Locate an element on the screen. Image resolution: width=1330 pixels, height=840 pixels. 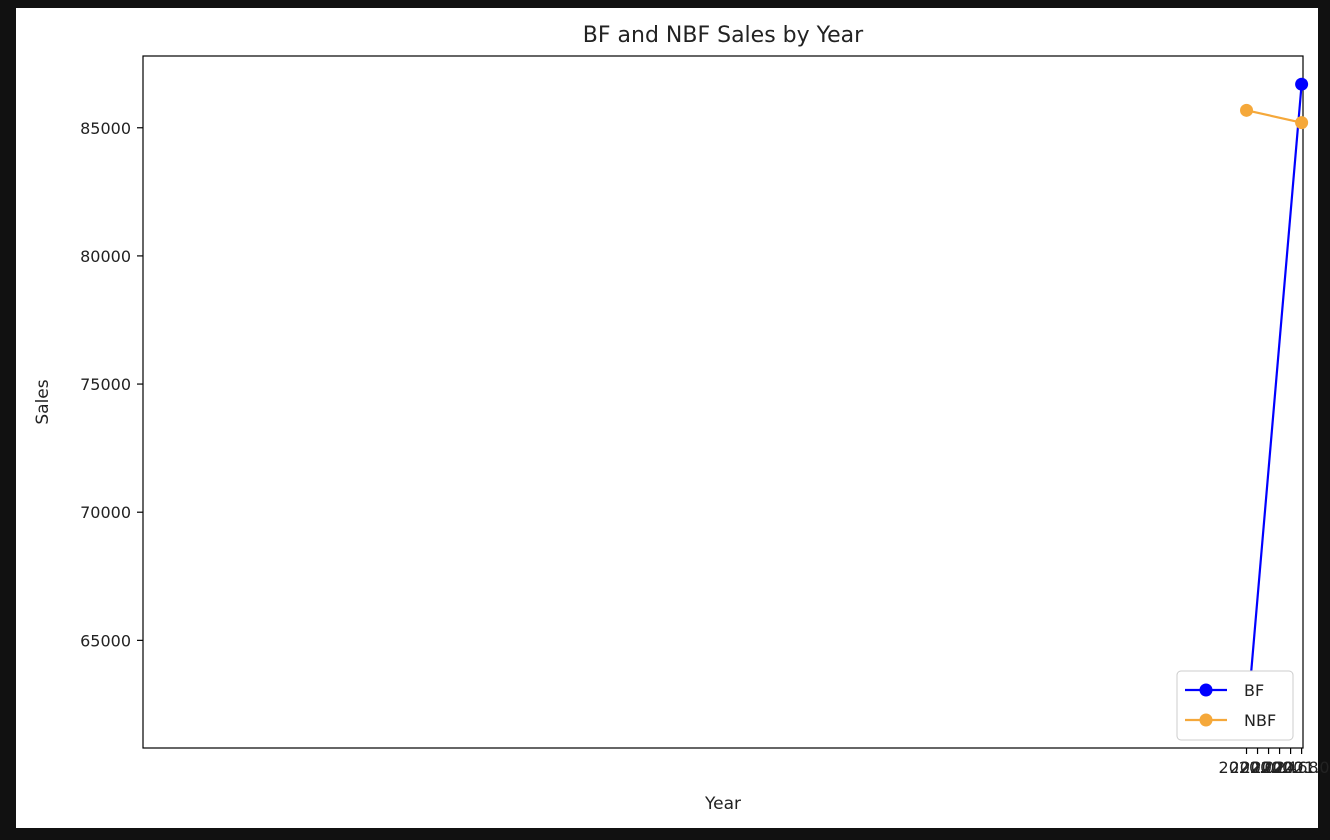
chart-title: BF and NBF Sales by Year is located at coordinates (723, 35).